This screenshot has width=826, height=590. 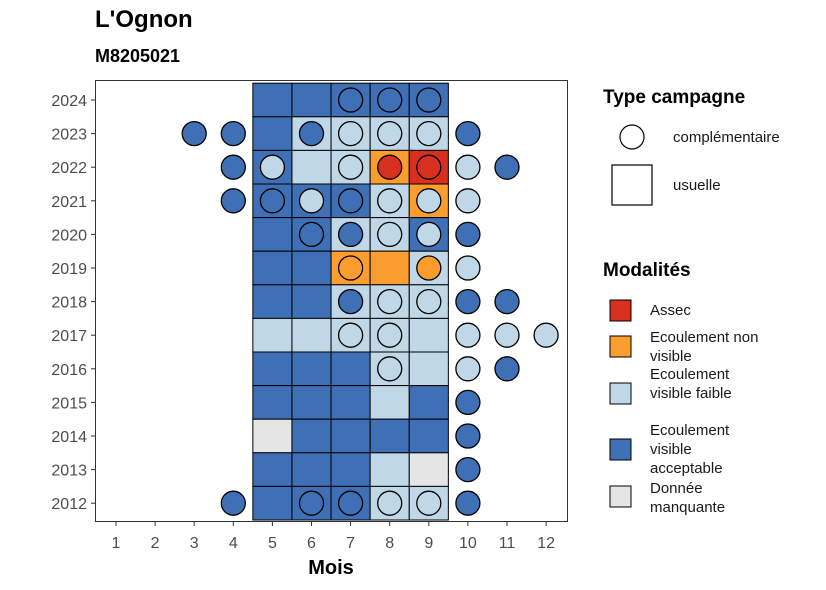 What do you see at coordinates (155, 543) in the screenshot?
I see `x-tick-label-2: 2` at bounding box center [155, 543].